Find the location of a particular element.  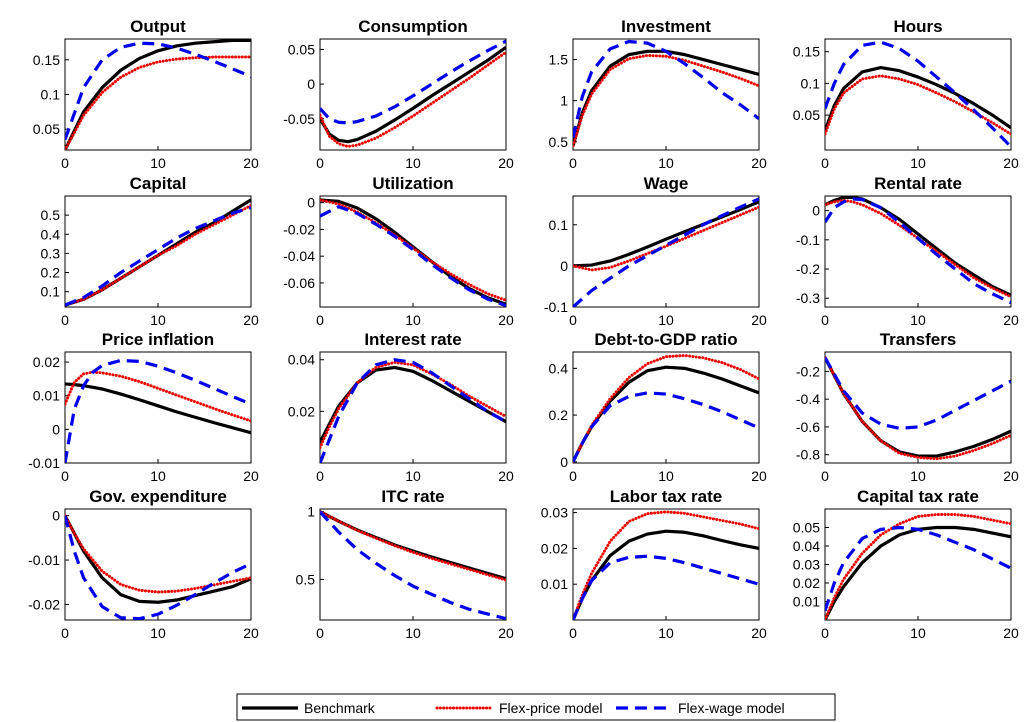

panel-title-itc-rate: ITC rate is located at coordinates (412, 496).